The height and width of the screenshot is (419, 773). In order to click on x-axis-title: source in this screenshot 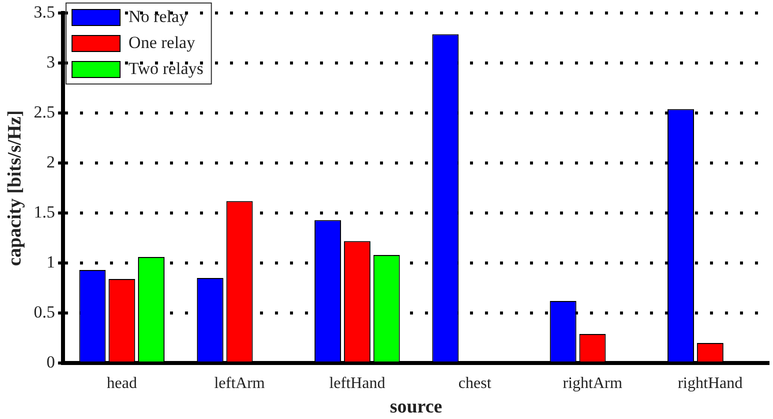, I will do `click(416, 407)`.